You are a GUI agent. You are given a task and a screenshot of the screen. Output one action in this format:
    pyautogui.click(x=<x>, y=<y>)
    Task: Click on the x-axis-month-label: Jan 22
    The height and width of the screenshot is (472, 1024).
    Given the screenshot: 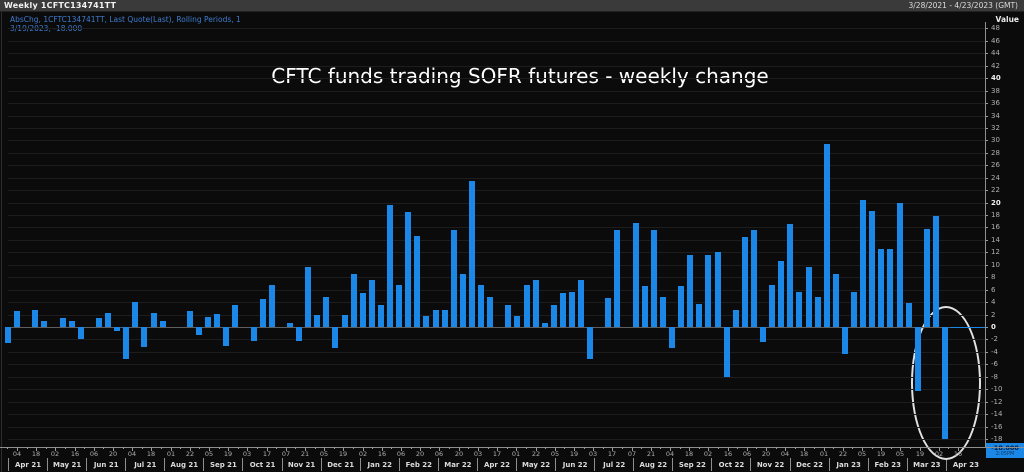 What is the action you would take?
    pyautogui.click(x=379, y=464)
    